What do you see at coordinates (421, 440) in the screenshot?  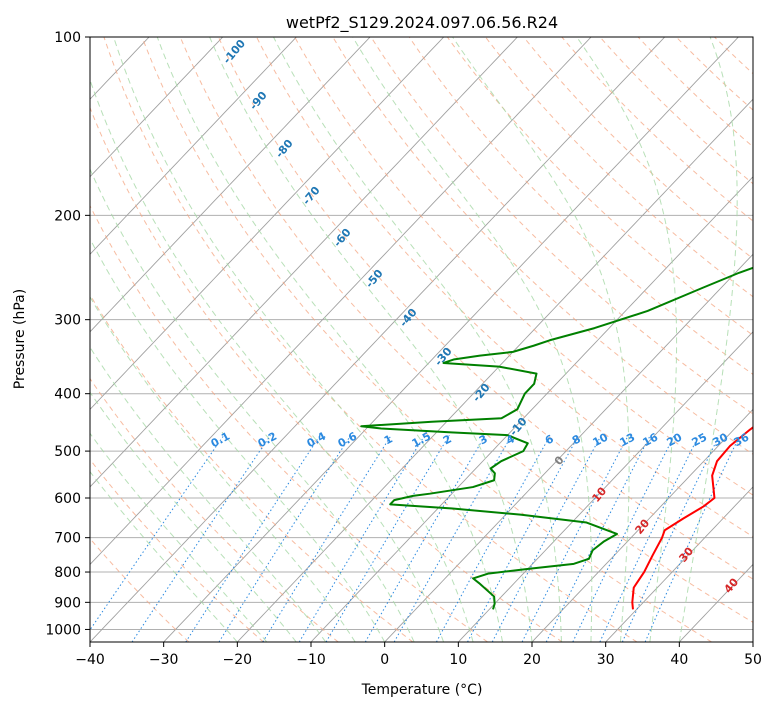 I see `mixing-ratio-label: 1.5` at bounding box center [421, 440].